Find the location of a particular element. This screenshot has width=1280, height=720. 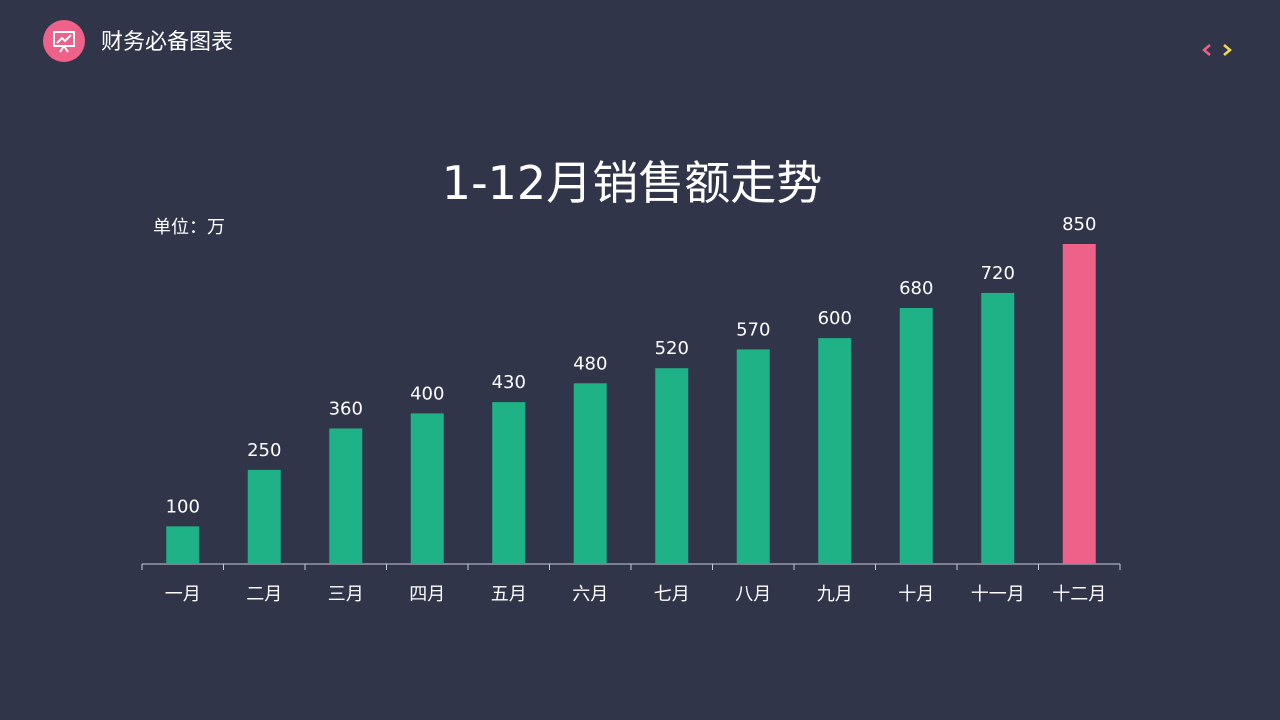

x-tick-label: 七月 is located at coordinates (672, 594).